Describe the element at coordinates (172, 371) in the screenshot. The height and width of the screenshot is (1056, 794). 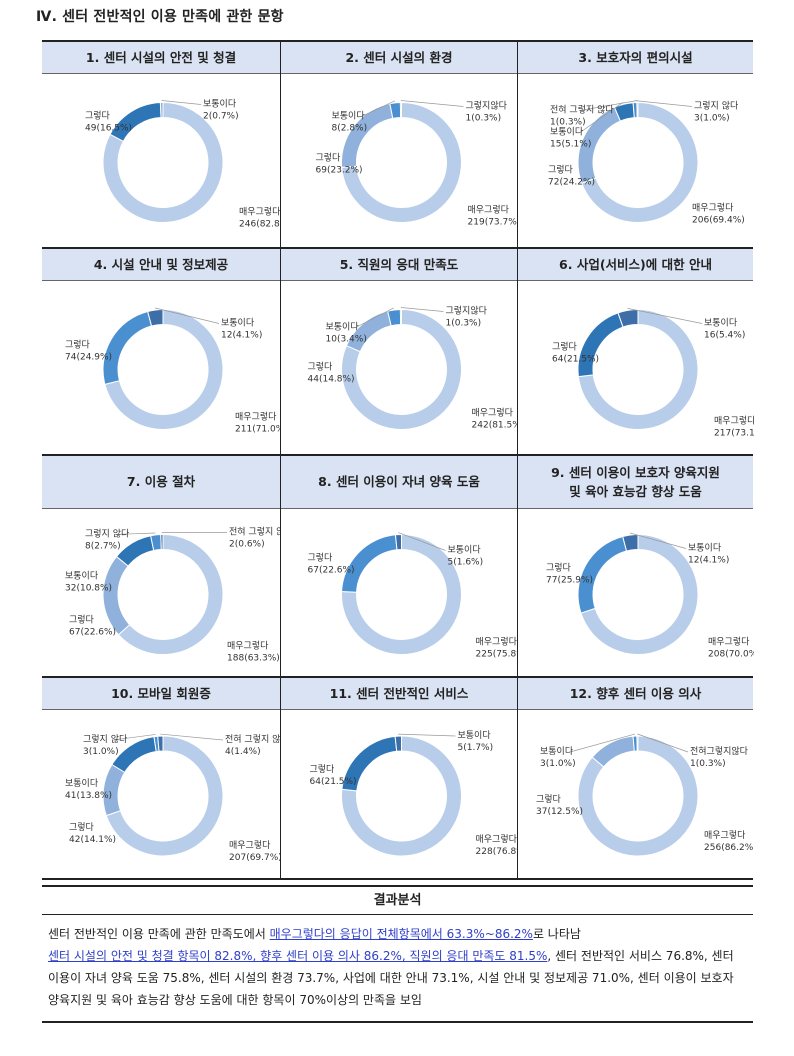
I see `donut-chart: 매우그렇다 211(71.0%) 그렇다 74(24.9%) 보통이다 12(4.1%)` at that location.